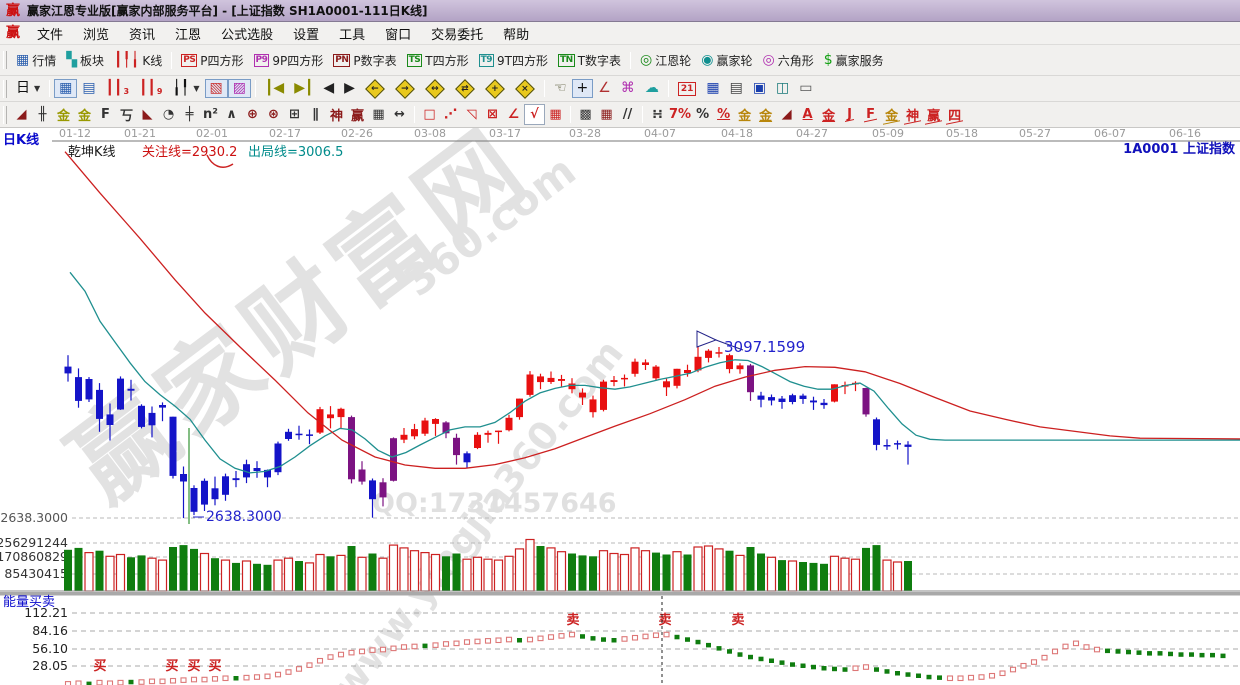  What do you see at coordinates (375, 89) in the screenshot?
I see `scale-left-button: ←` at bounding box center [375, 89].